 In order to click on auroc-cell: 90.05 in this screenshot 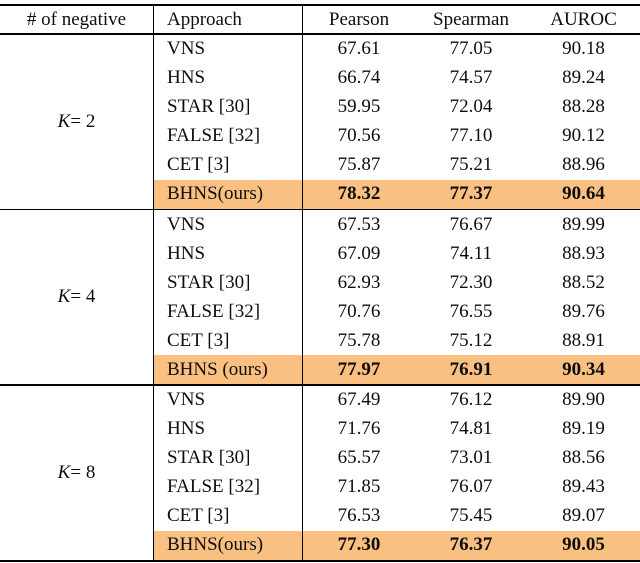, I will do `click(583, 544)`.